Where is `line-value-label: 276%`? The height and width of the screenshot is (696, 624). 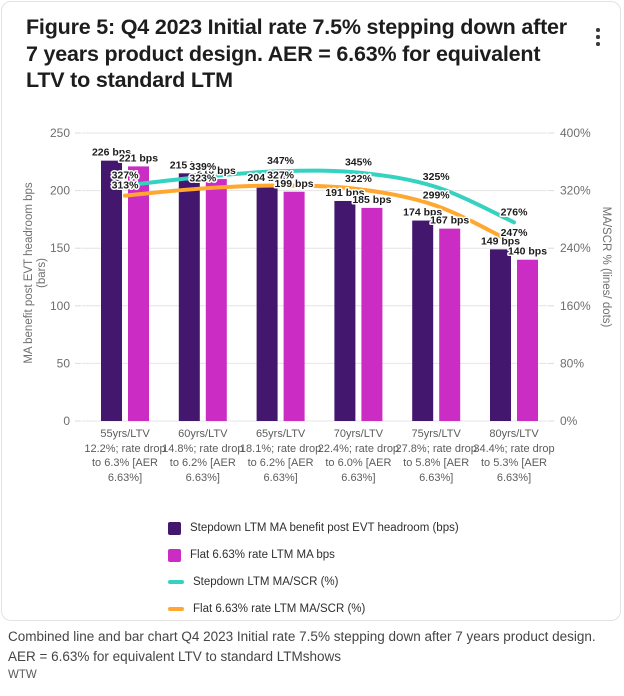 line-value-label: 276% is located at coordinates (515, 212).